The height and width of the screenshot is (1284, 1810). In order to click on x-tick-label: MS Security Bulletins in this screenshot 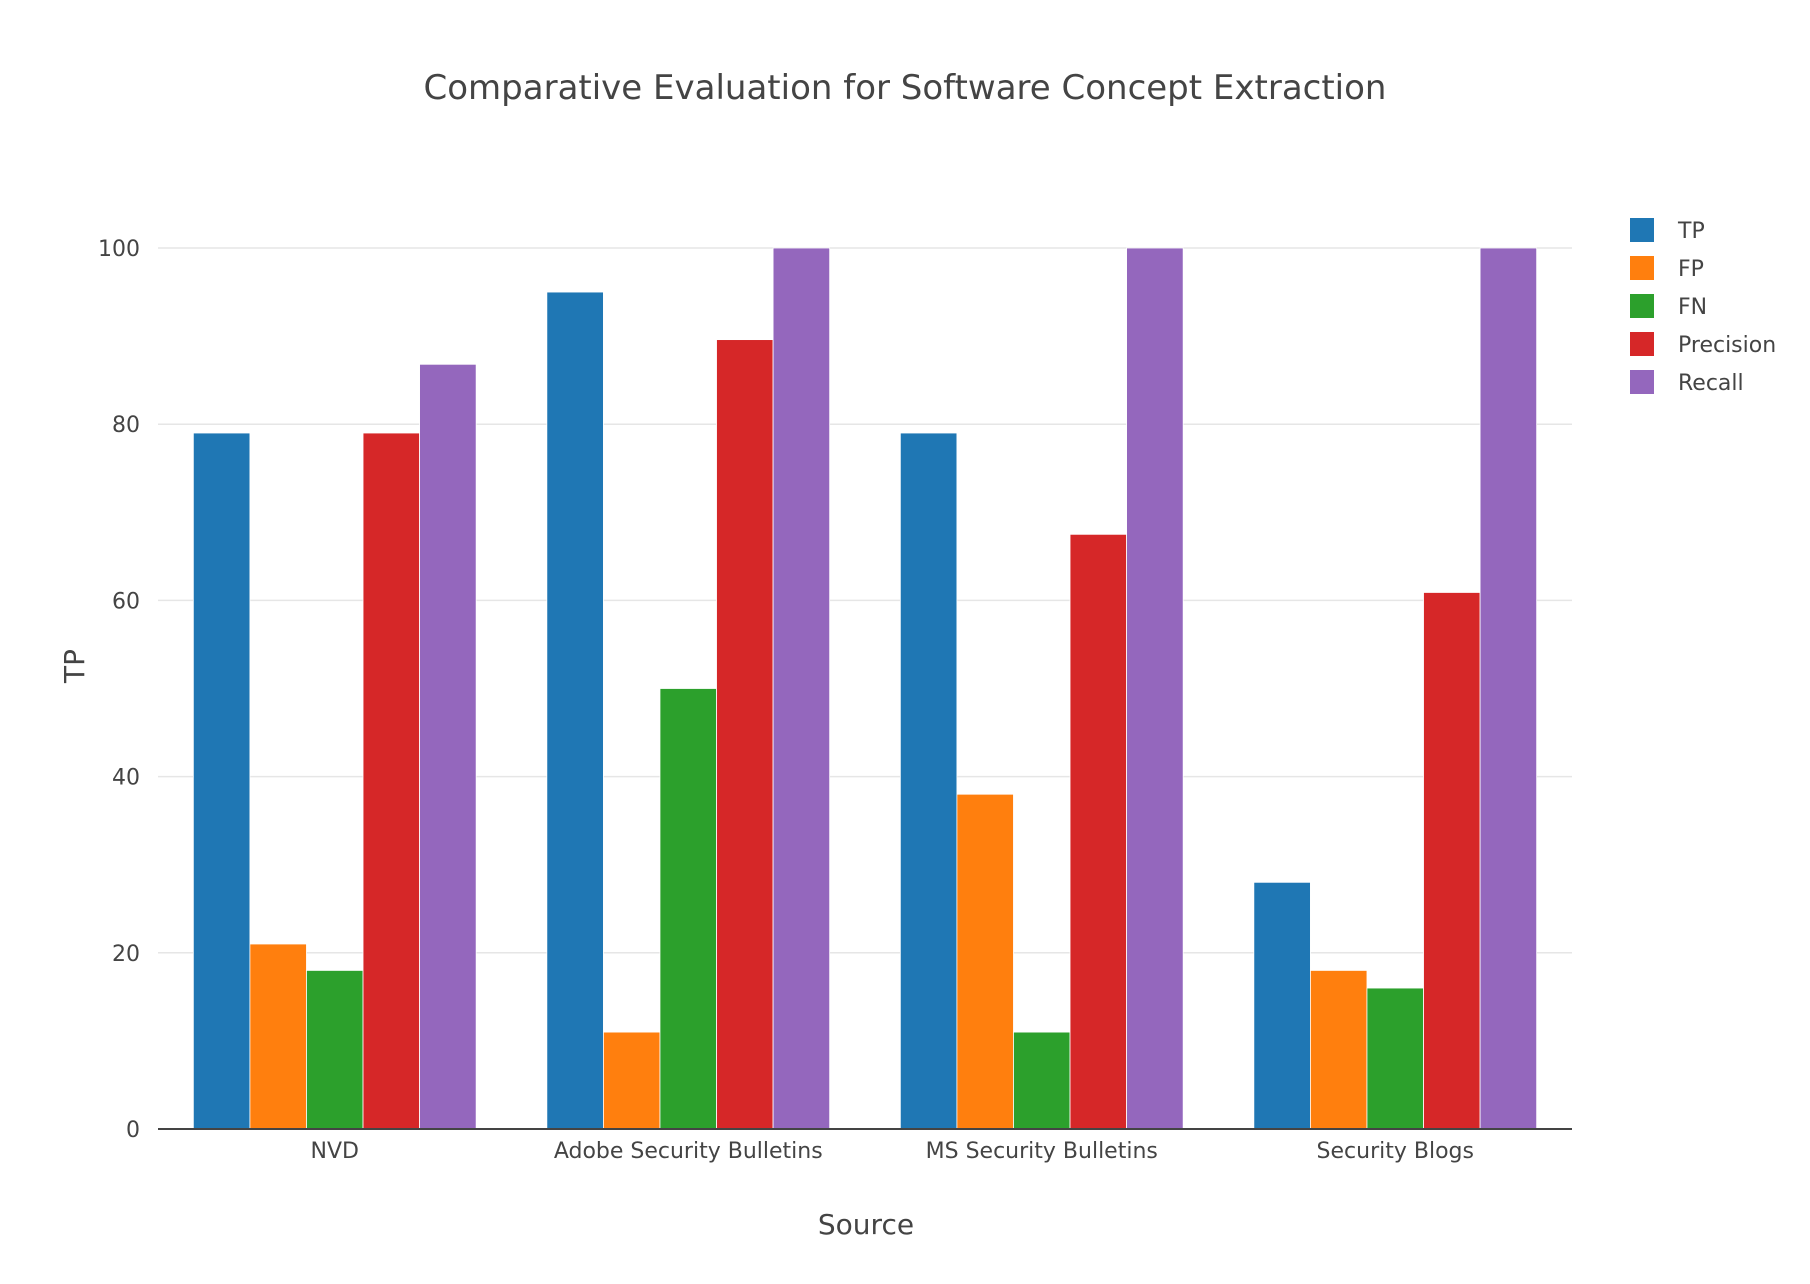, I will do `click(1042, 1151)`.